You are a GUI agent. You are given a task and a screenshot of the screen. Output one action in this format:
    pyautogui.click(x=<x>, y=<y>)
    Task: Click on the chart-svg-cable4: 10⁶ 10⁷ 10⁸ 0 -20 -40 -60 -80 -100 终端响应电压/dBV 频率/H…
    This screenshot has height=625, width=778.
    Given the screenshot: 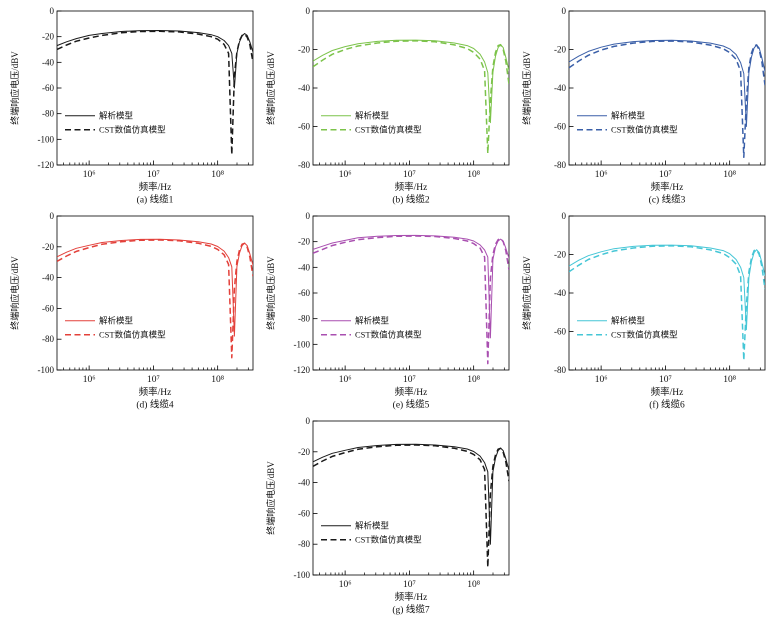 What is the action you would take?
    pyautogui.click(x=131, y=311)
    